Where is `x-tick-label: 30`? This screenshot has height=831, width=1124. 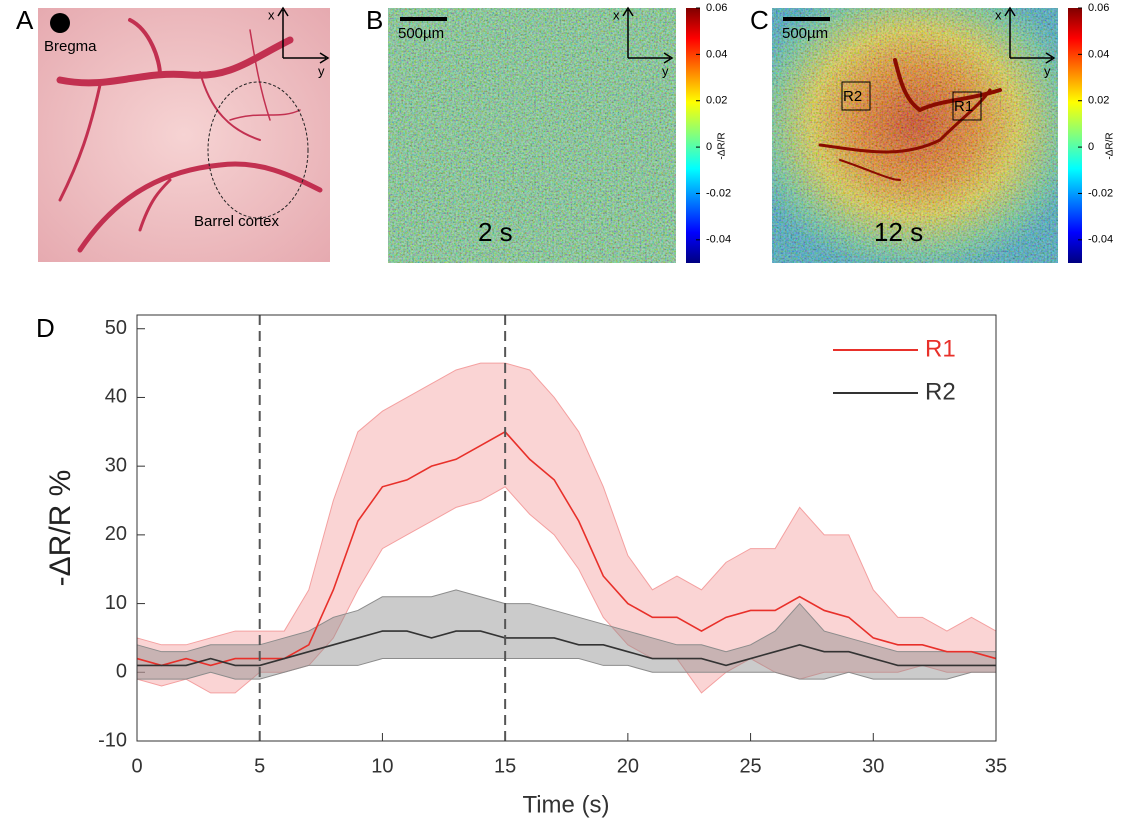
x-tick-label: 30 is located at coordinates (873, 766).